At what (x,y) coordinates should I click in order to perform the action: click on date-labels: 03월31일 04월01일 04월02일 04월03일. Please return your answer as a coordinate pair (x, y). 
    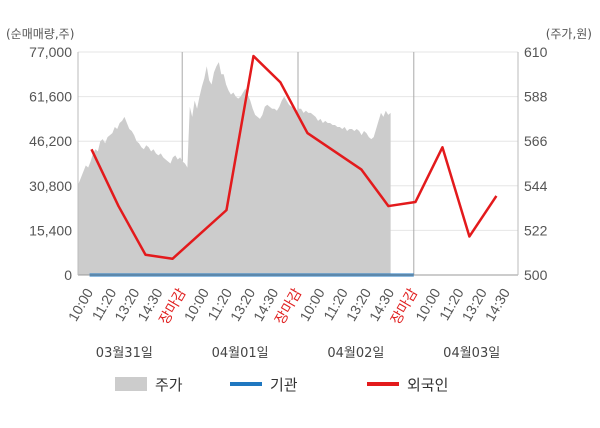
    Looking at the image, I should click on (298, 353).